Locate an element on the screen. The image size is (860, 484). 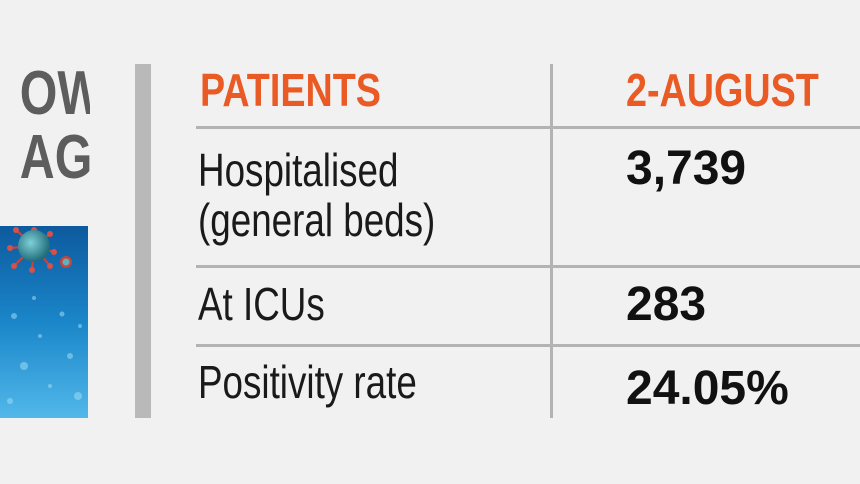
row-label: Positivity rate is located at coordinates (307, 382).